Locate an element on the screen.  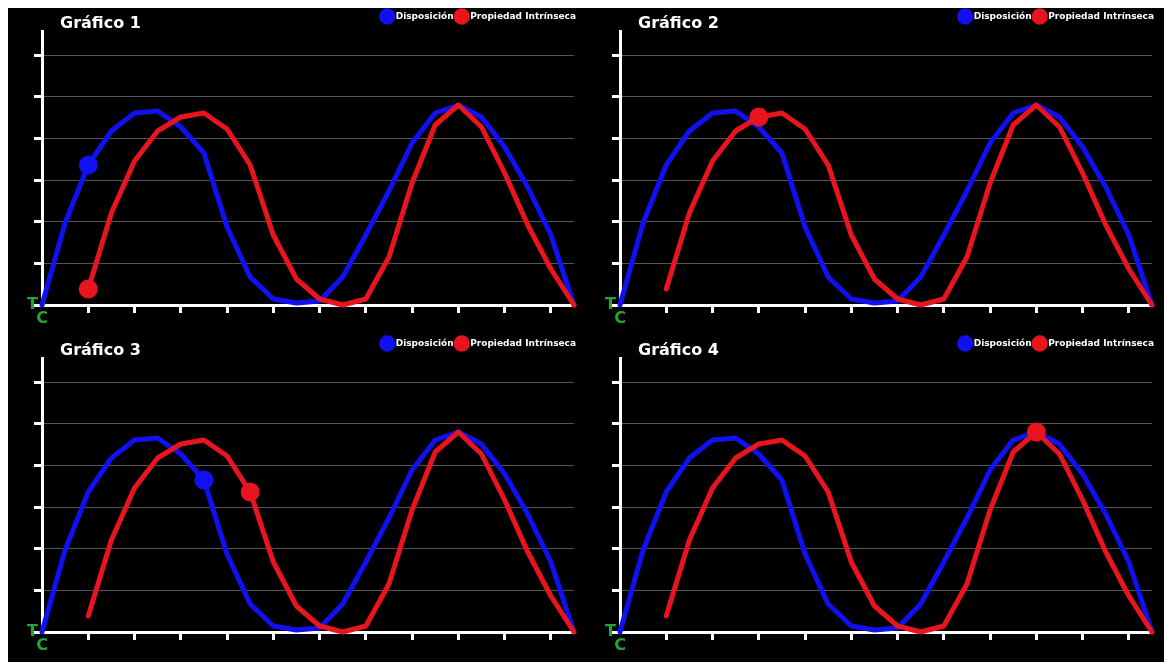
chart-title: Gráfico 1 is located at coordinates (100, 23).